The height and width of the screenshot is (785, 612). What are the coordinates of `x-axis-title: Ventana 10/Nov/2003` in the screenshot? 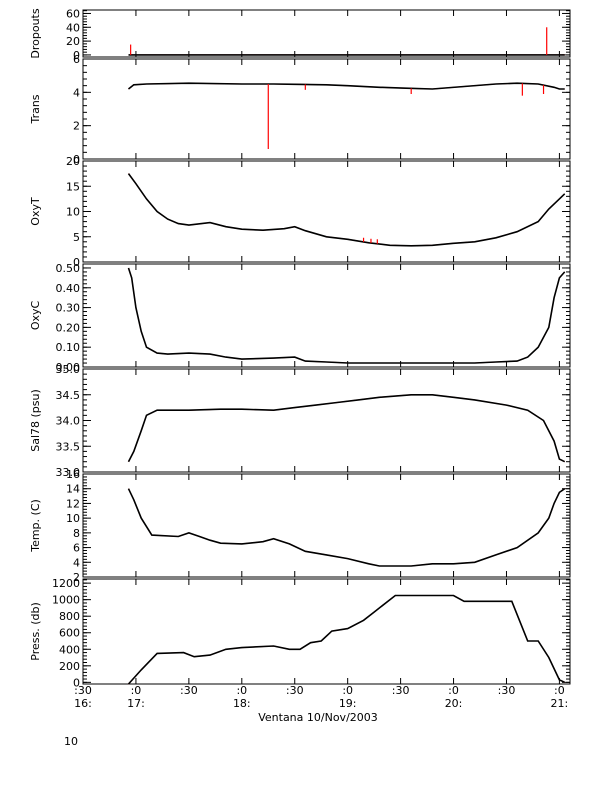 It's located at (318, 717).